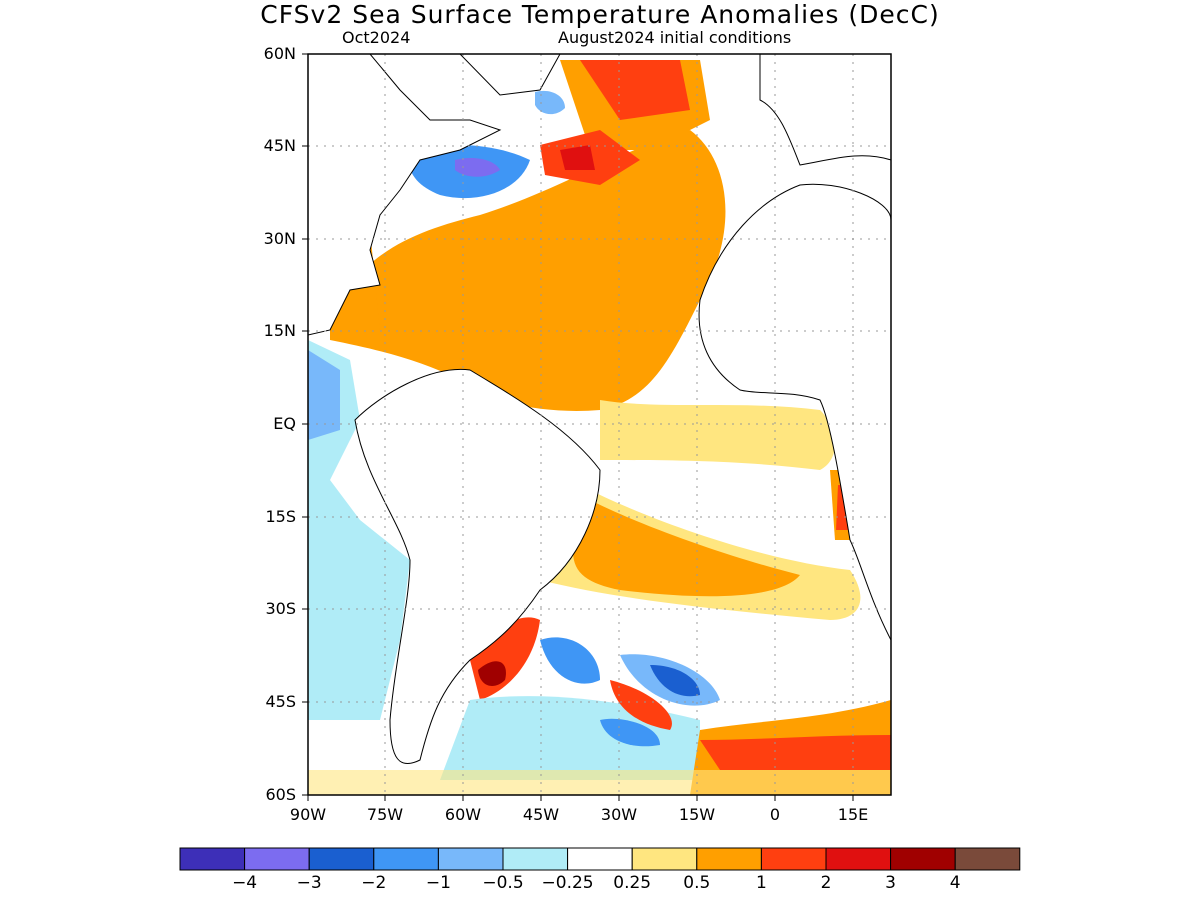 The image size is (1200, 900). I want to click on colorbar-label: −3, so click(309, 883).